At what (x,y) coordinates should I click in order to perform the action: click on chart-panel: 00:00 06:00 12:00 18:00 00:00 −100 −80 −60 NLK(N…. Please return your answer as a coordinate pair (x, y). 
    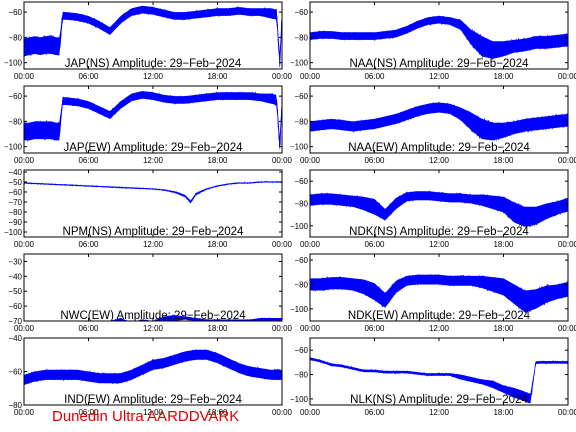
    Looking at the image, I should click on (433, 377).